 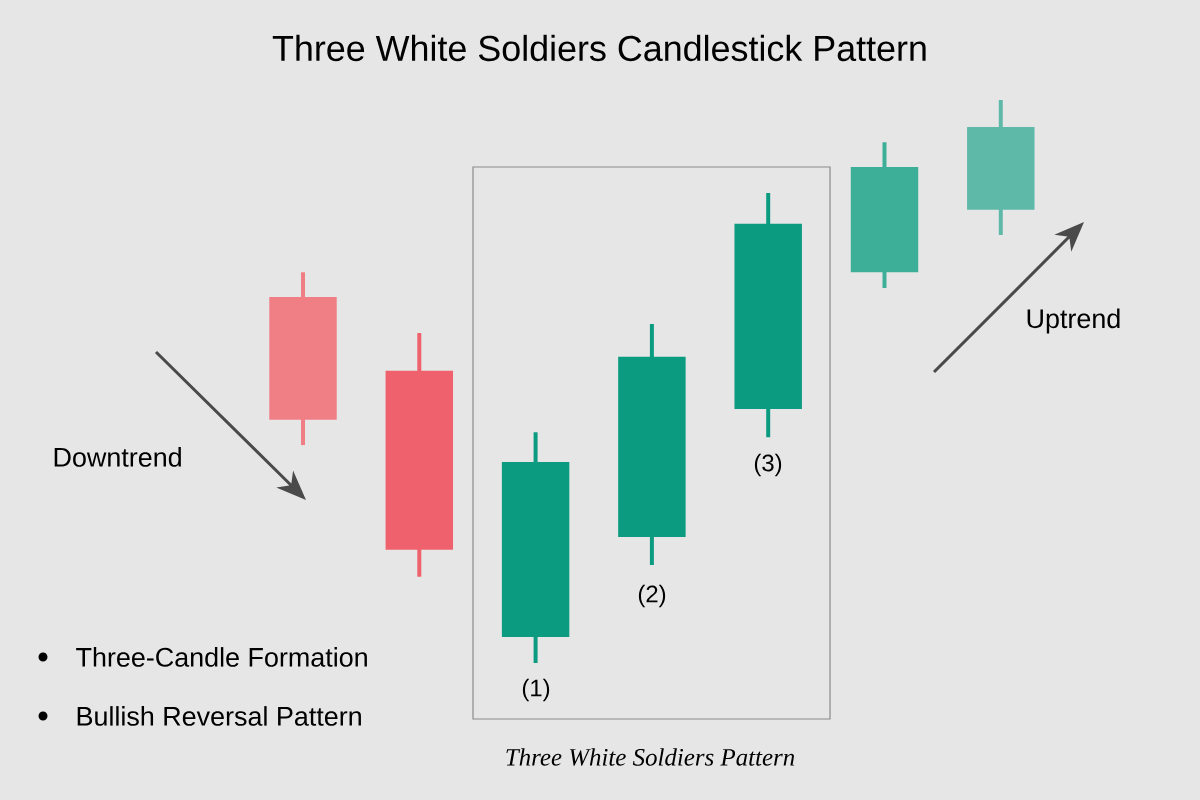 What do you see at coordinates (219, 716) in the screenshot?
I see `text: Bullish Reversal Pattern` at bounding box center [219, 716].